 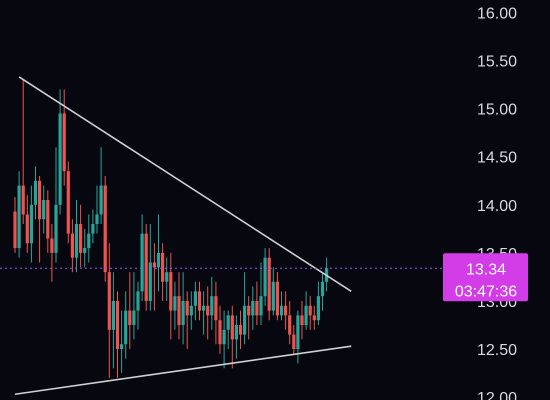 I want to click on current-price-tag: 13.34 03:47:36, so click(x=485, y=277).